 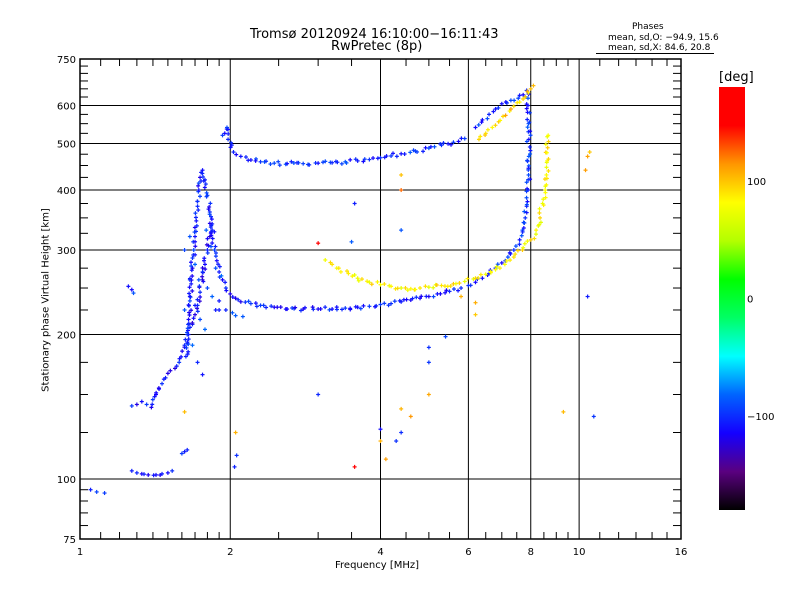 What do you see at coordinates (66, 107) in the screenshot?
I see `y-tick-label: 600` at bounding box center [66, 107].